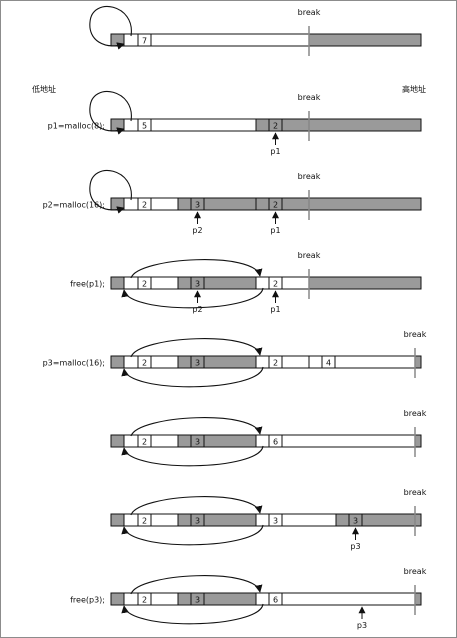 Image resolution: width=457 pixels, height=638 pixels. I want to click on call-label: free(p3);, so click(87, 600).